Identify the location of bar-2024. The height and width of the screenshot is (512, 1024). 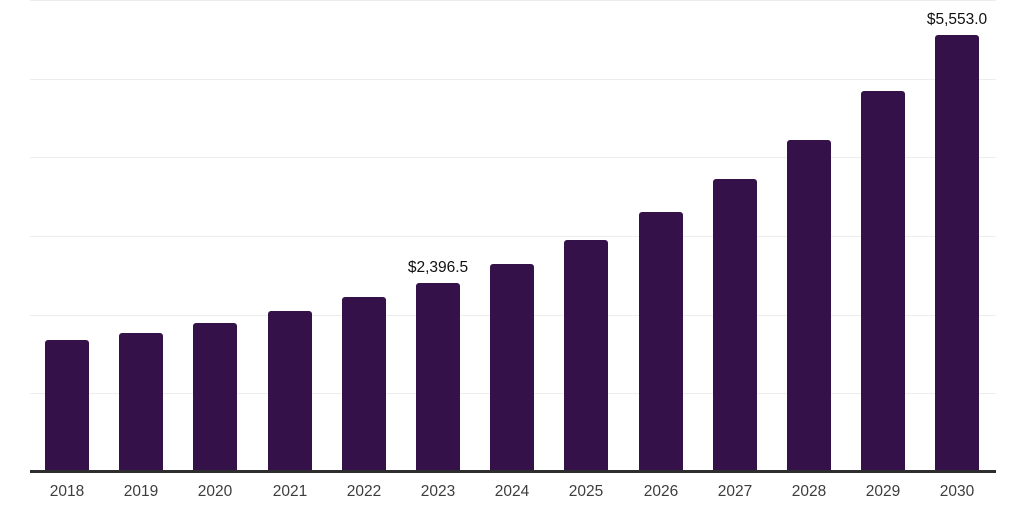
(512, 368).